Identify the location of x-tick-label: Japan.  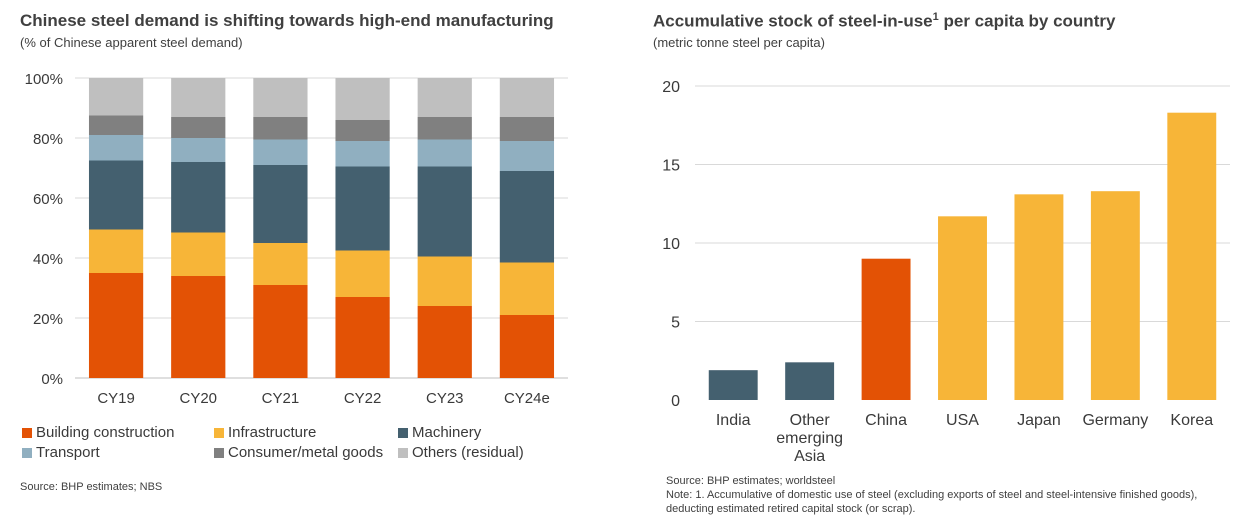
(1039, 420).